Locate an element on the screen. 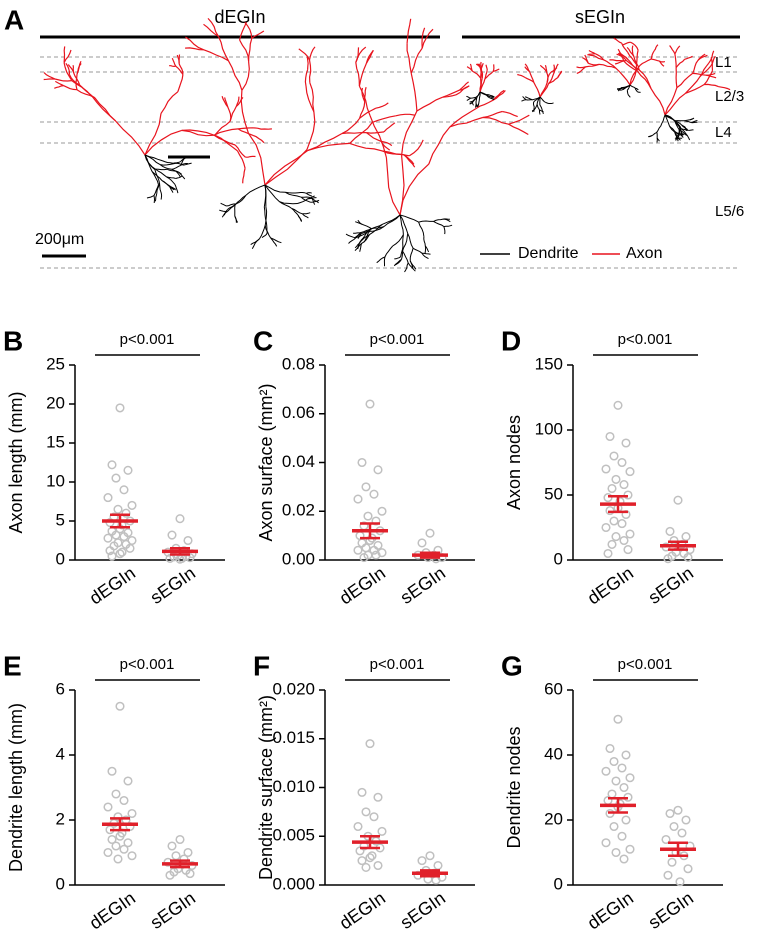 This screenshot has width=758, height=932. y-tick-label: 0 is located at coordinates (60, 558).